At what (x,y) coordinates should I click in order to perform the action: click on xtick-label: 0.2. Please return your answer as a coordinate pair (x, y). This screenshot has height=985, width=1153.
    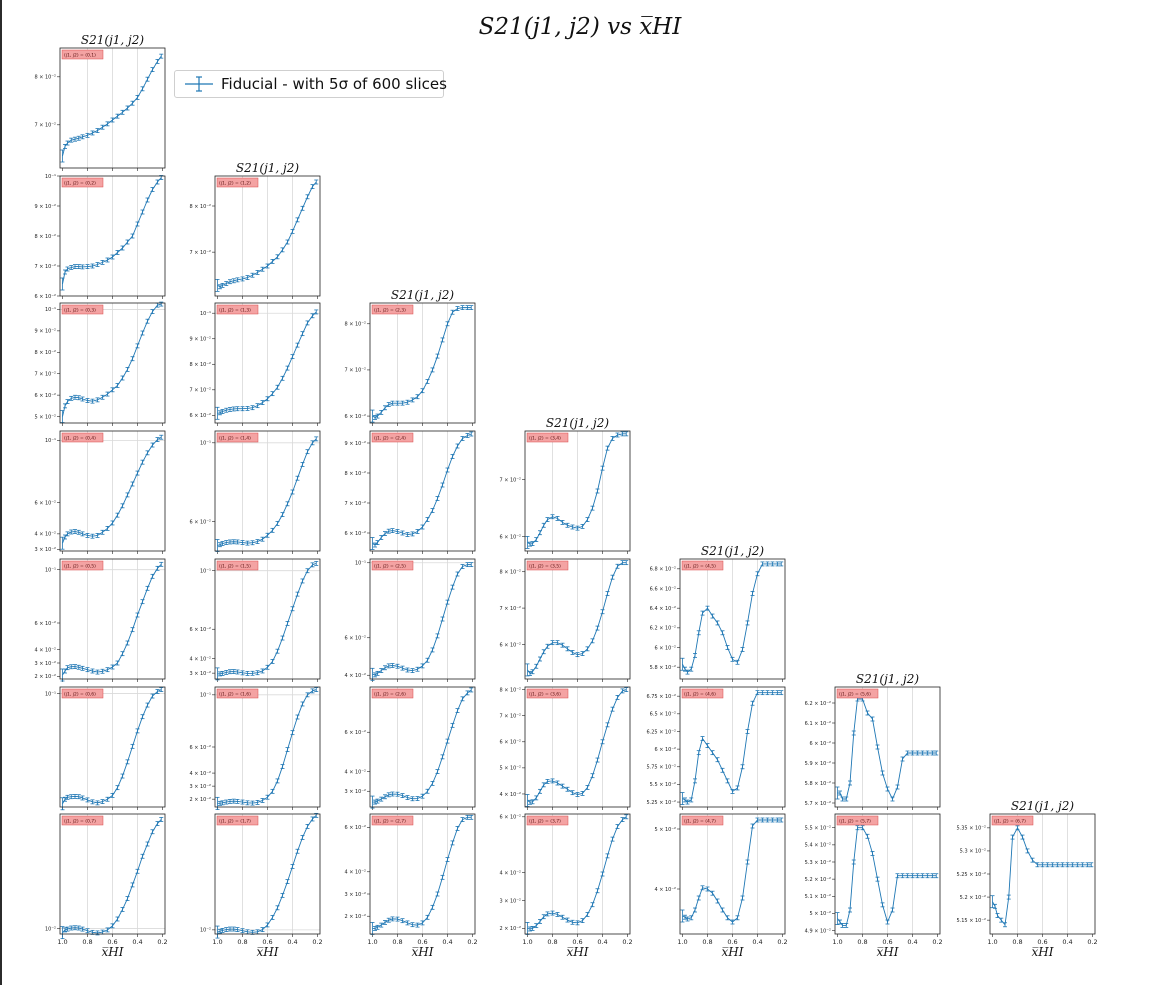
    Looking at the image, I should click on (1092, 942).